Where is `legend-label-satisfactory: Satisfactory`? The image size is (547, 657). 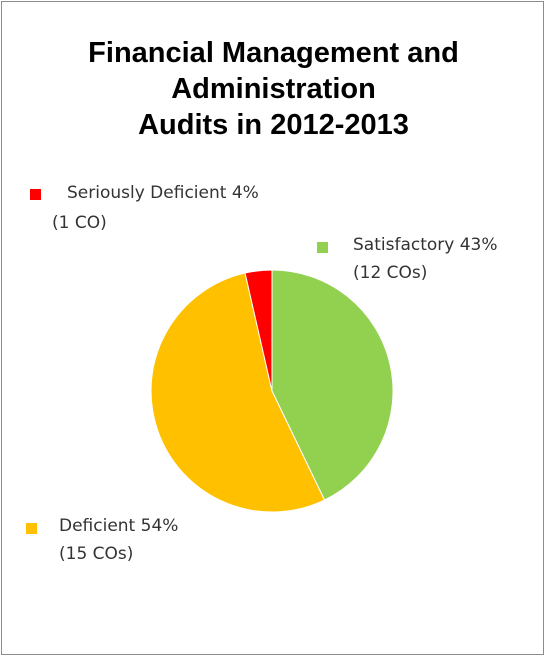 legend-label-satisfactory: Satisfactory is located at coordinates (404, 245).